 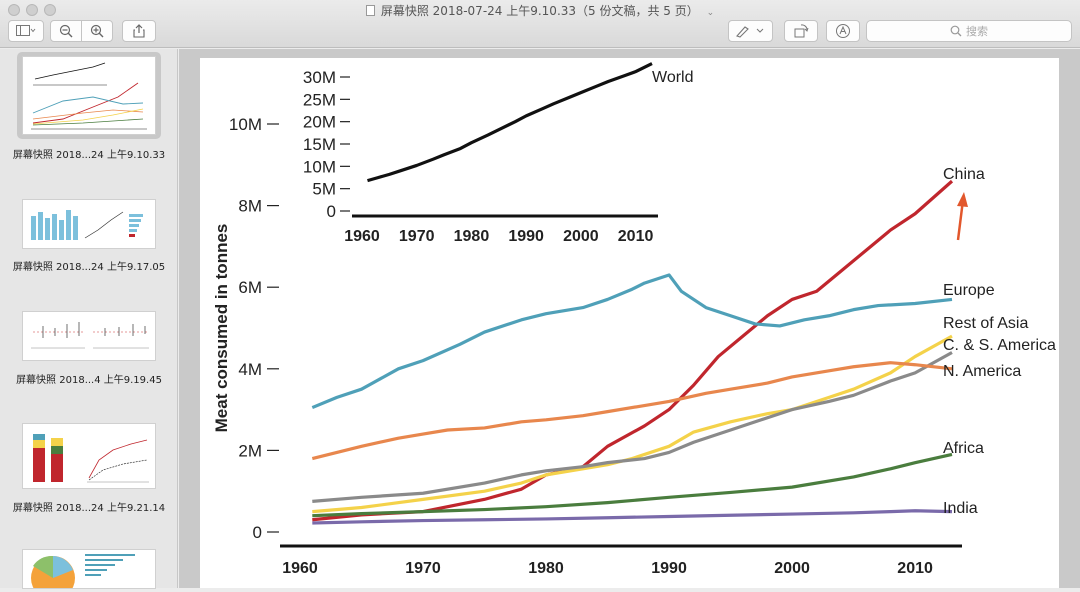 I want to click on inset-y-tick-label: 30M, so click(x=319, y=77).